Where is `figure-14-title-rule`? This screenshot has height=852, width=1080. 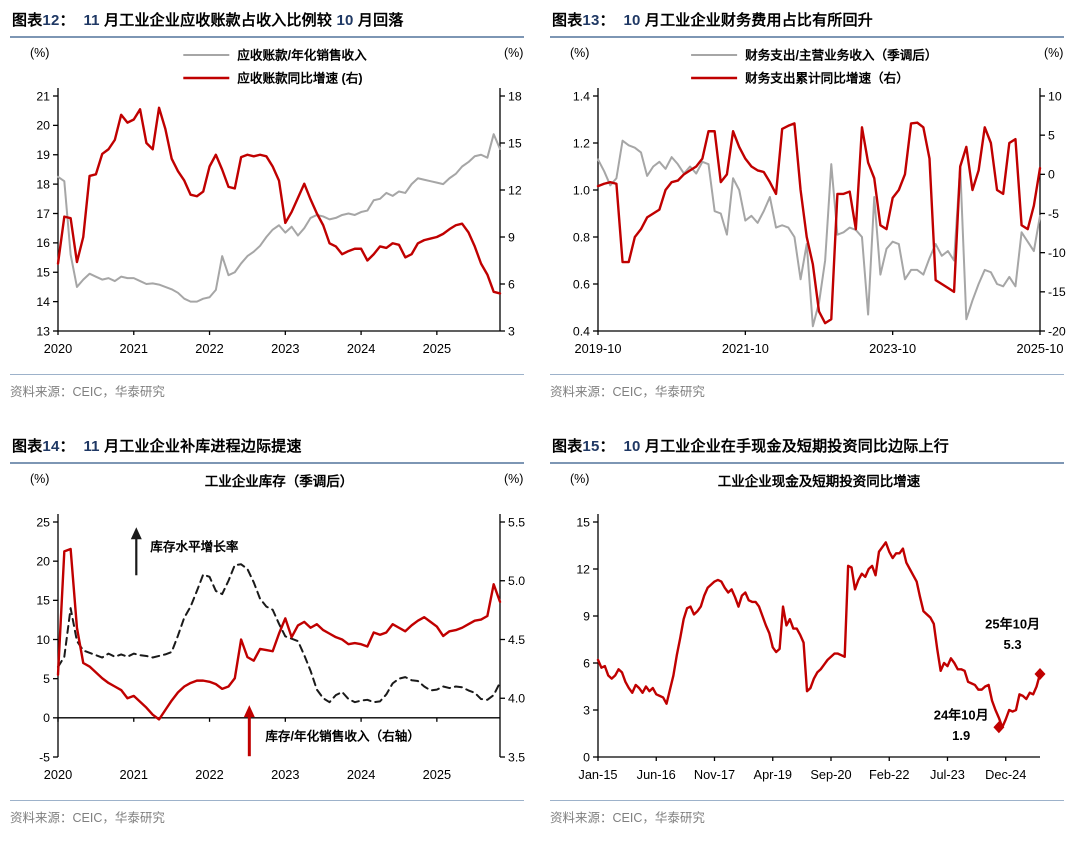
figure-14-title-rule is located at coordinates (267, 462).